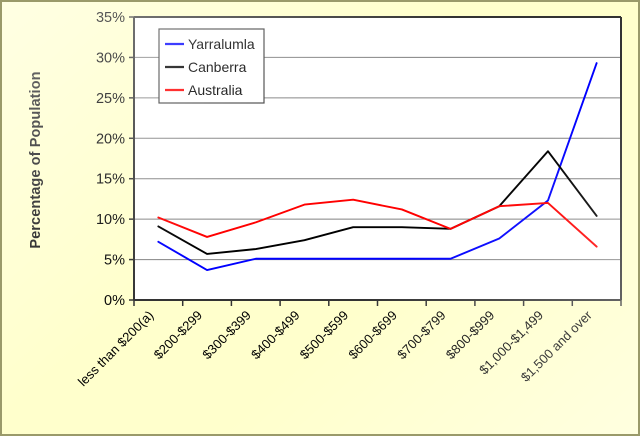 The width and height of the screenshot is (640, 436). What do you see at coordinates (110, 18) in the screenshot?
I see `y-tick-label: 35%` at bounding box center [110, 18].